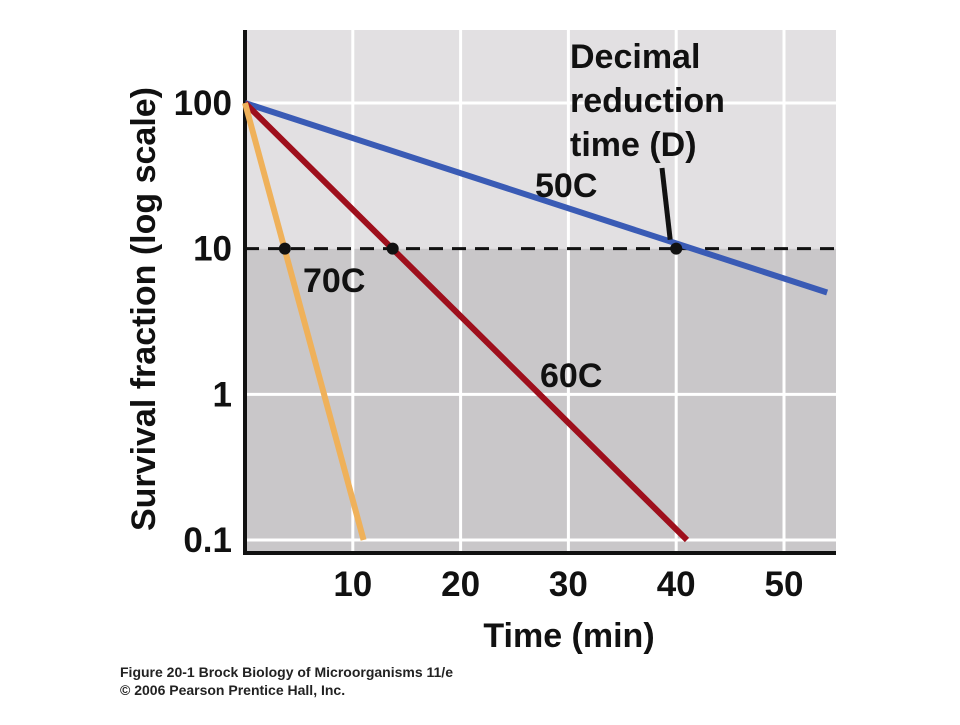 This screenshot has width=960, height=725. I want to click on x-axis-title: Time (min), so click(568, 636).